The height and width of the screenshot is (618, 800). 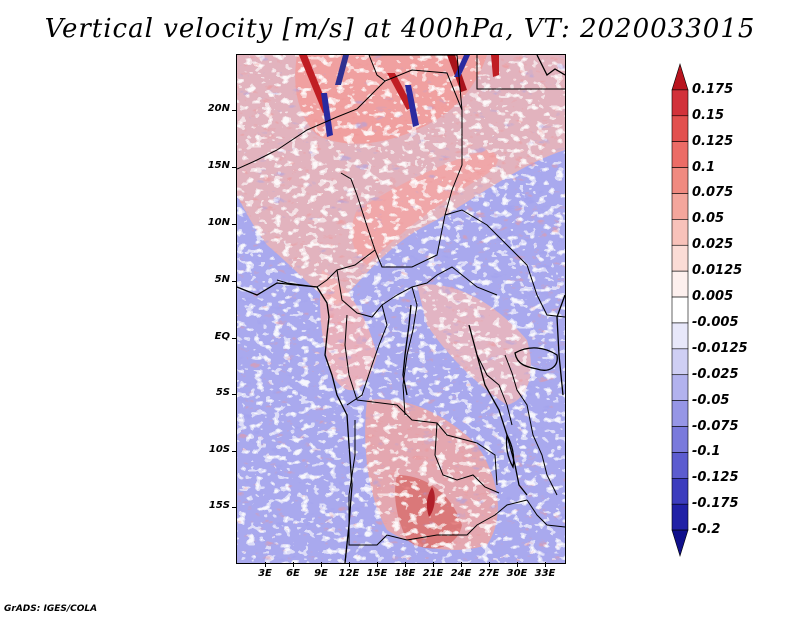 What do you see at coordinates (433, 573) in the screenshot?
I see `lon-label: 21E` at bounding box center [433, 573].